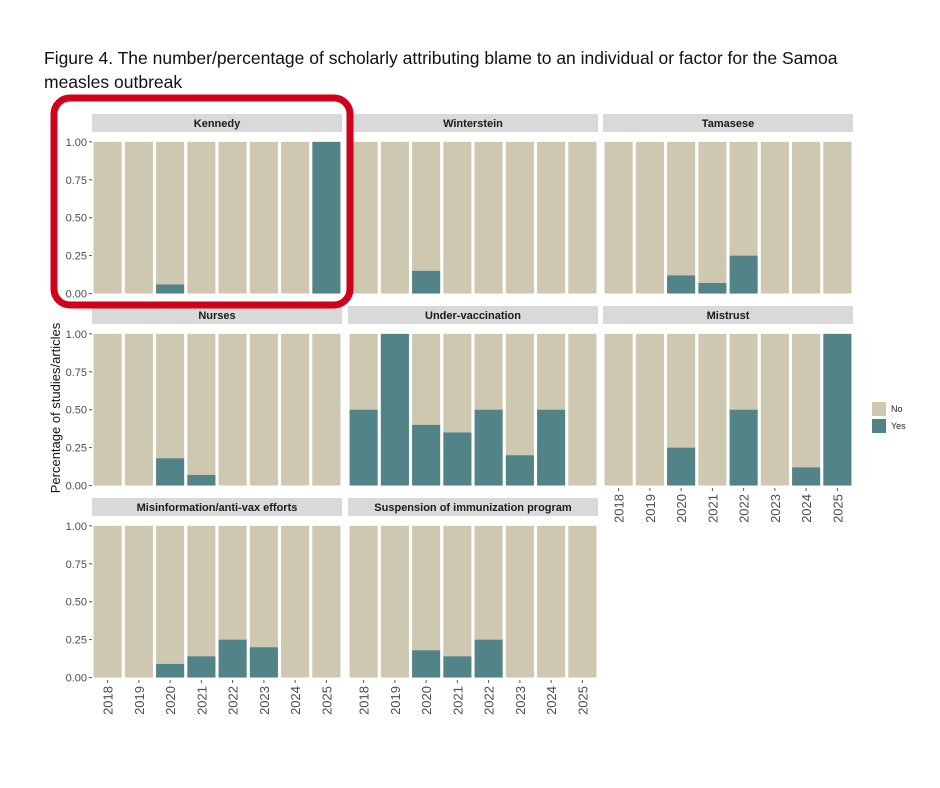  I want to click on panel-title-kennedy: Kennedy, so click(217, 124).